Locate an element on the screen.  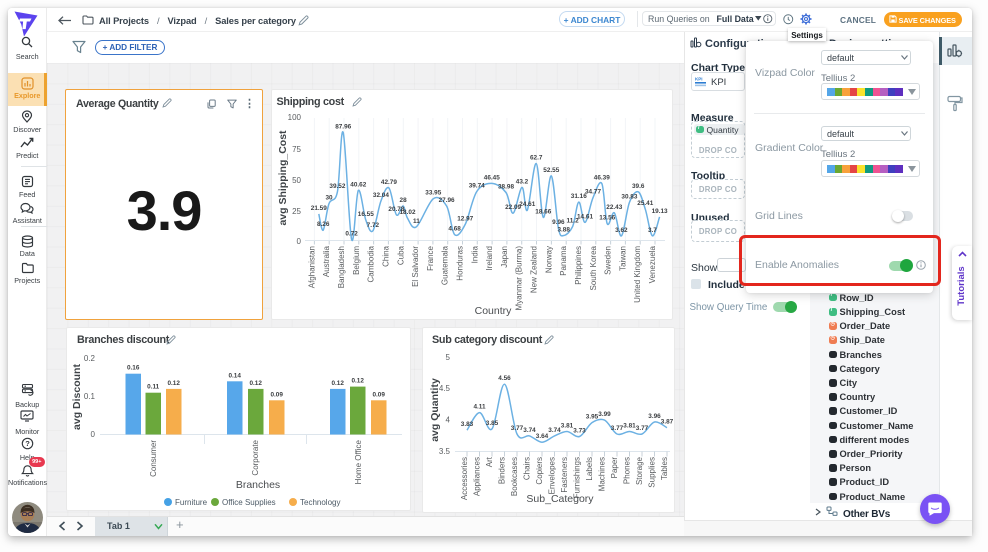
svg-text: 16.55 is located at coordinates (366, 214).